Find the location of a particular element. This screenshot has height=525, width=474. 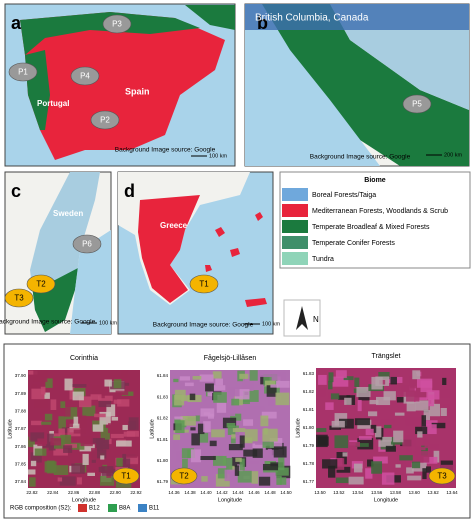

x-tick-label: 22.82 is located at coordinates (32, 492).